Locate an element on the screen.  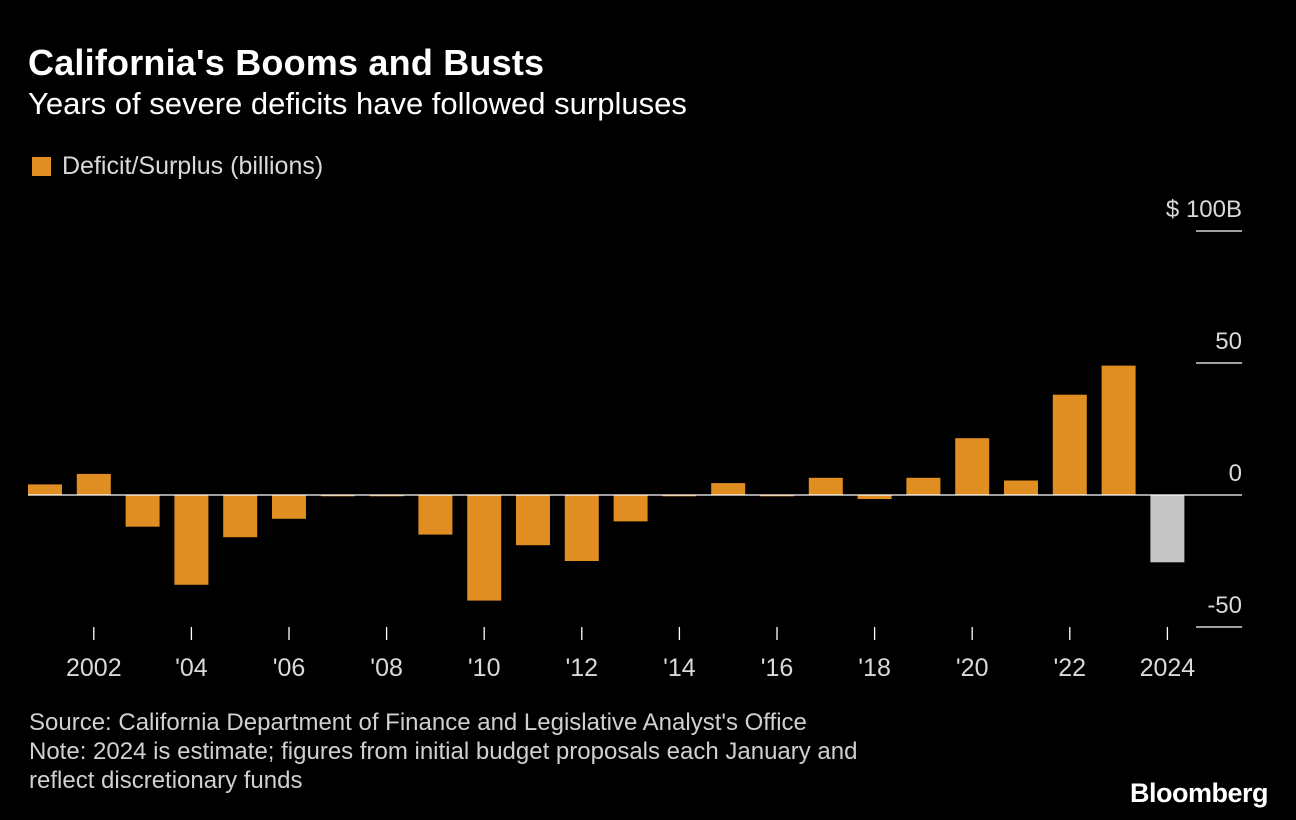
bar-2020 is located at coordinates (972, 466).